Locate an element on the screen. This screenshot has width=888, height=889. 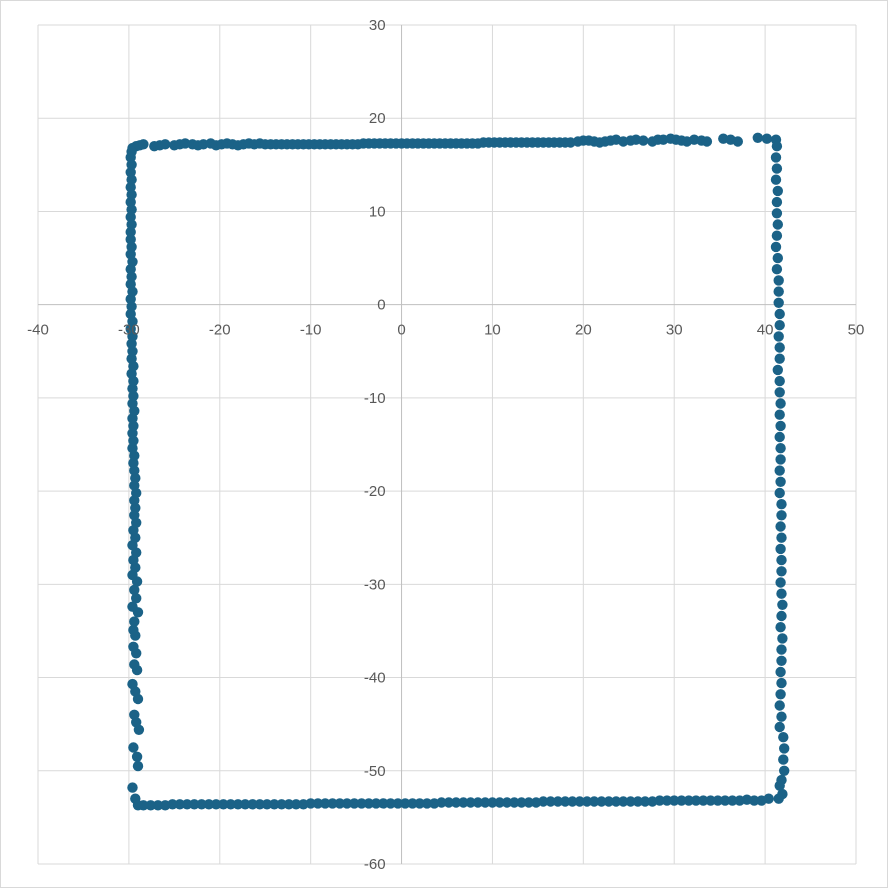
y-tick-label: 20 is located at coordinates (377, 118).